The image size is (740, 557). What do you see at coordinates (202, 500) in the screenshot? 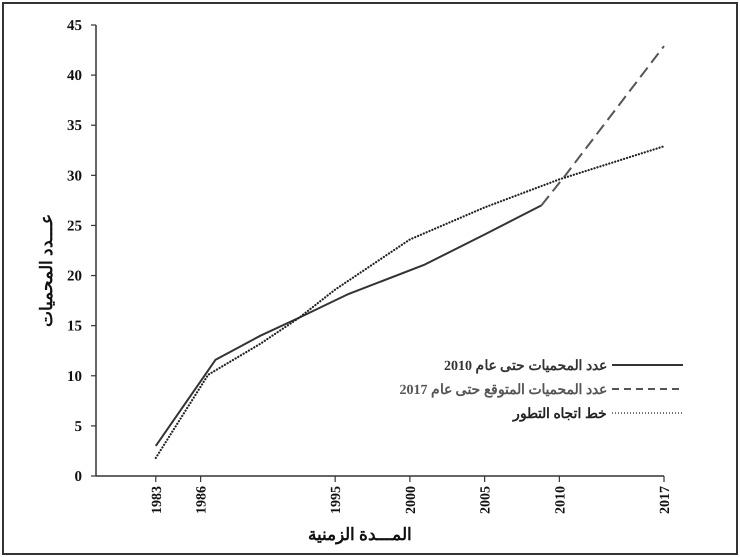
I see `x-tick-label: 1986` at bounding box center [202, 500].